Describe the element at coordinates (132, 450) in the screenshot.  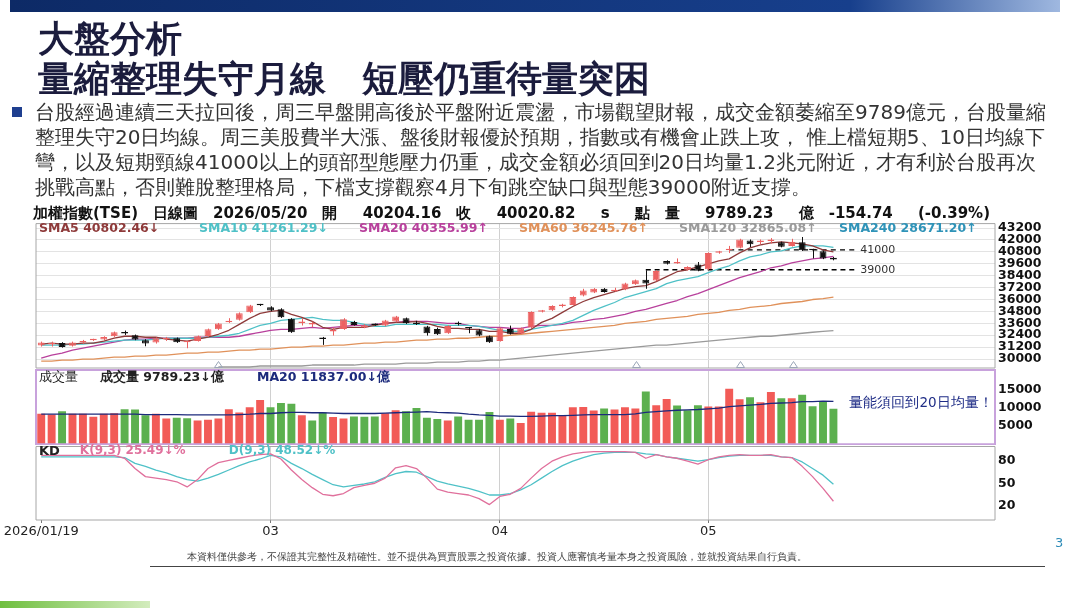
I see `series-label: K(9,3) 25.49↓%` at that location.